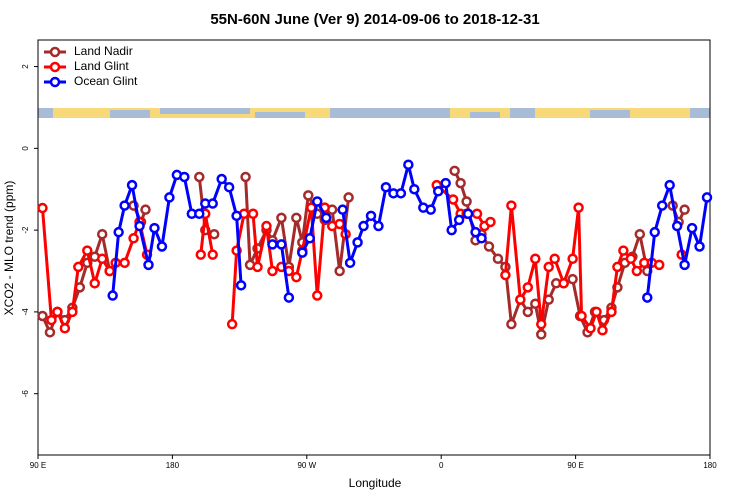 This screenshot has width=750, height=500. I want to click on legend-label: Ocean Glint, so click(106, 81).